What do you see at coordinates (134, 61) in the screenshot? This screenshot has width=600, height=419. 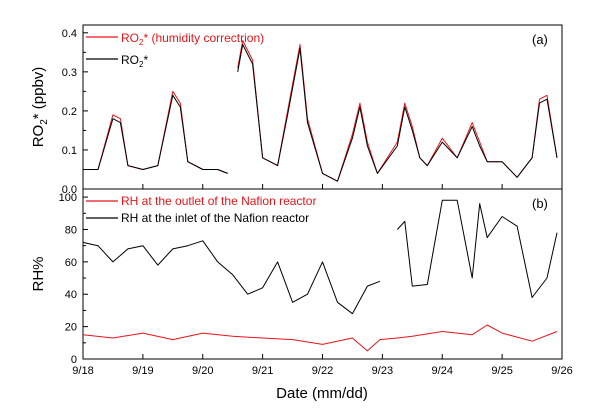 I see `legend-label-ro2: RO2*` at bounding box center [134, 61].